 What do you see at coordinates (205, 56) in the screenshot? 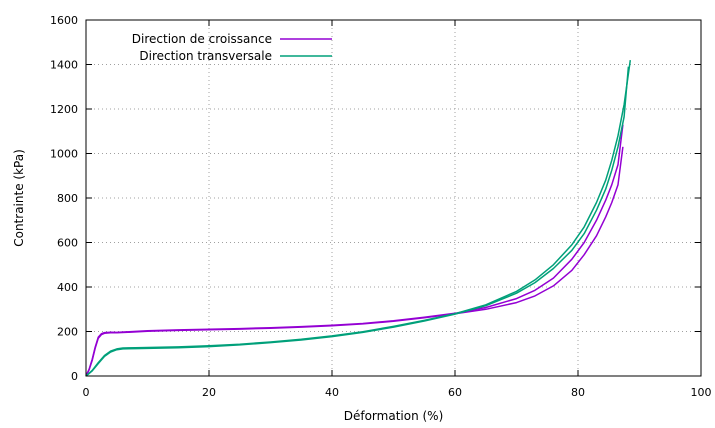
I see `legend-label-transversale: Direction transversale` at bounding box center [205, 56].